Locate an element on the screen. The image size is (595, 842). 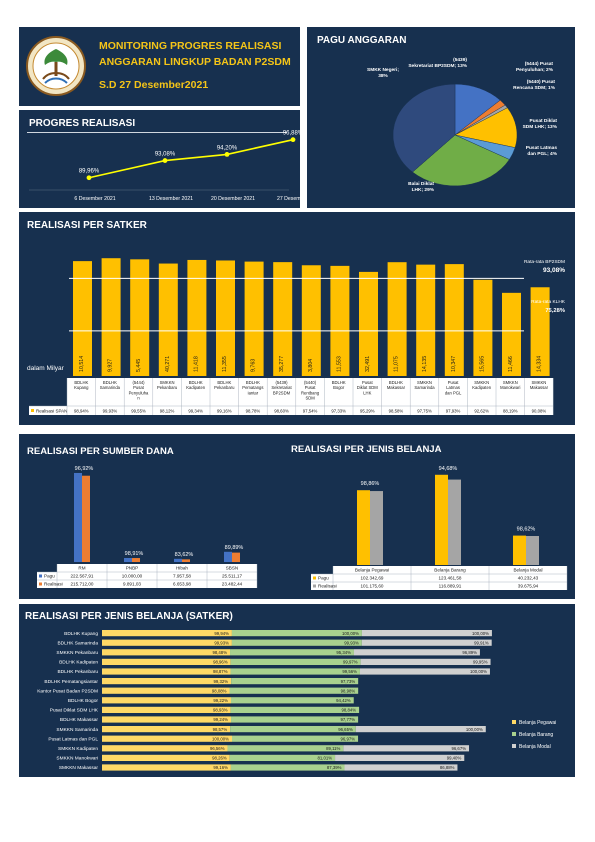
js-bar-label: 98,98% is located at coordinates (348, 690).